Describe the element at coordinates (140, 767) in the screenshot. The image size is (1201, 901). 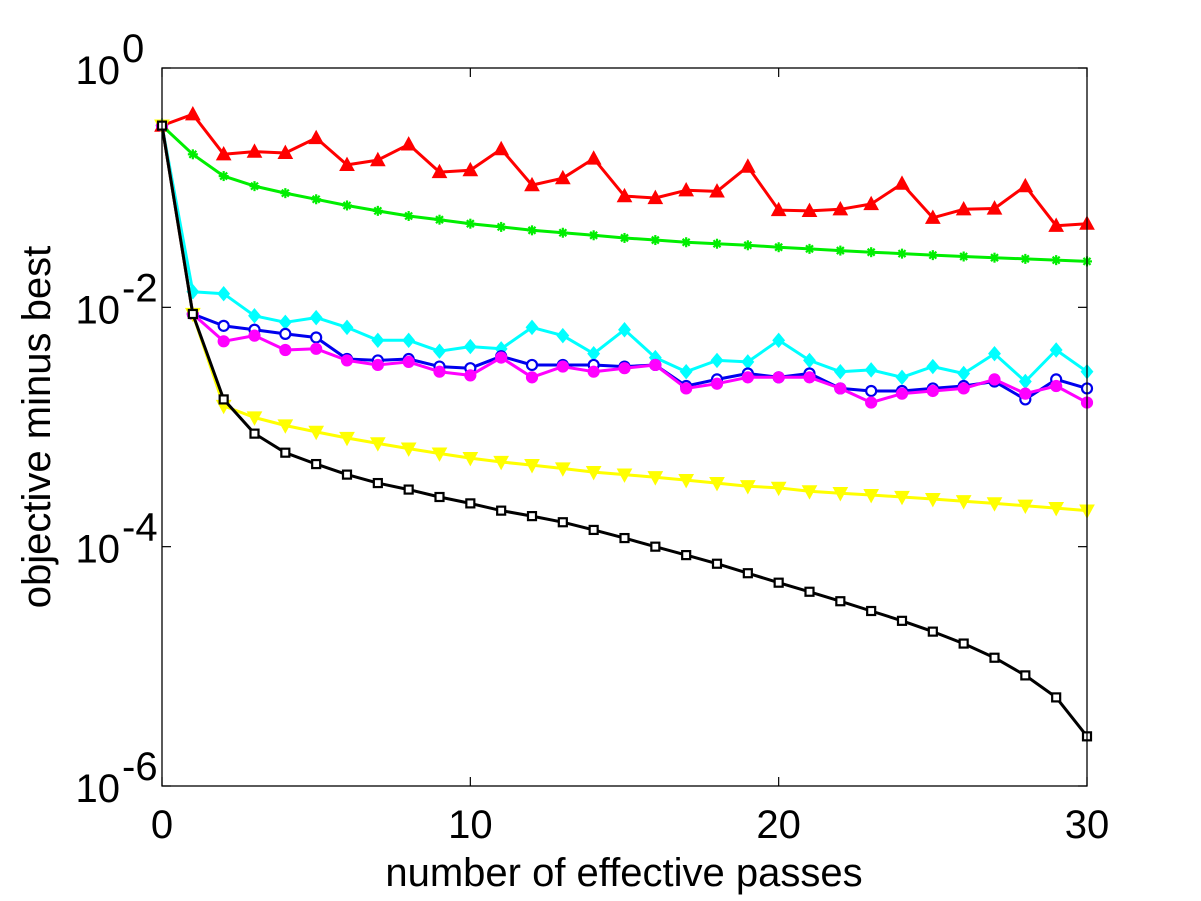
I see `y-tick-label-exponent: -6` at that location.